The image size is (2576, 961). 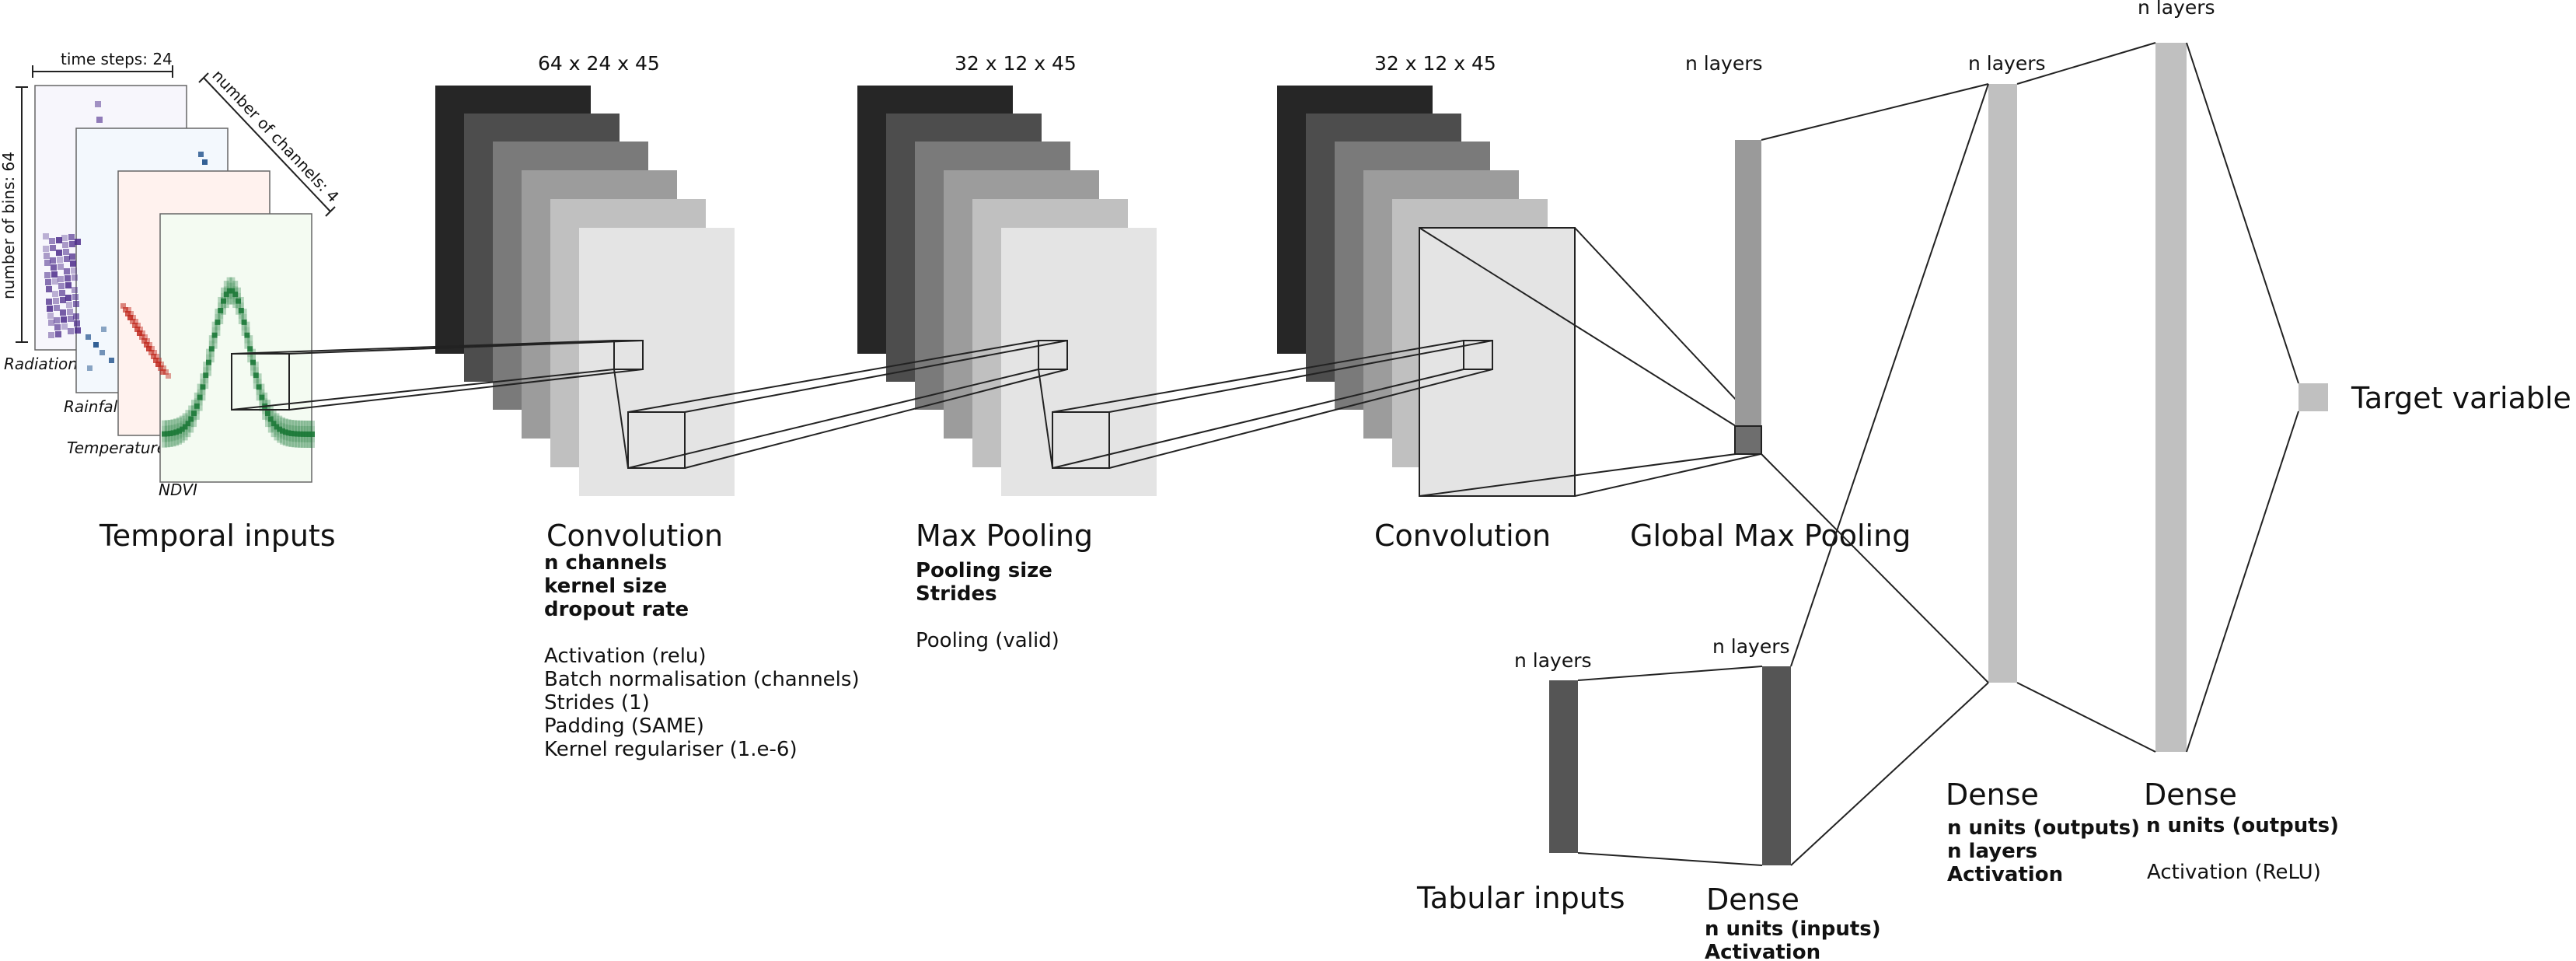 I want to click on ndvi-heatmap-pixels, so click(x=239, y=362).